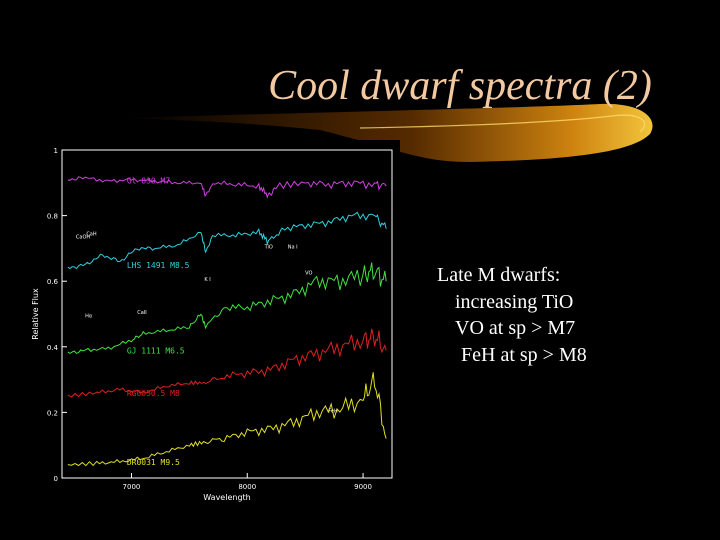 The height and width of the screenshot is (540, 720). Describe the element at coordinates (308, 274) in the screenshot. I see `annotation-label: VO` at that location.